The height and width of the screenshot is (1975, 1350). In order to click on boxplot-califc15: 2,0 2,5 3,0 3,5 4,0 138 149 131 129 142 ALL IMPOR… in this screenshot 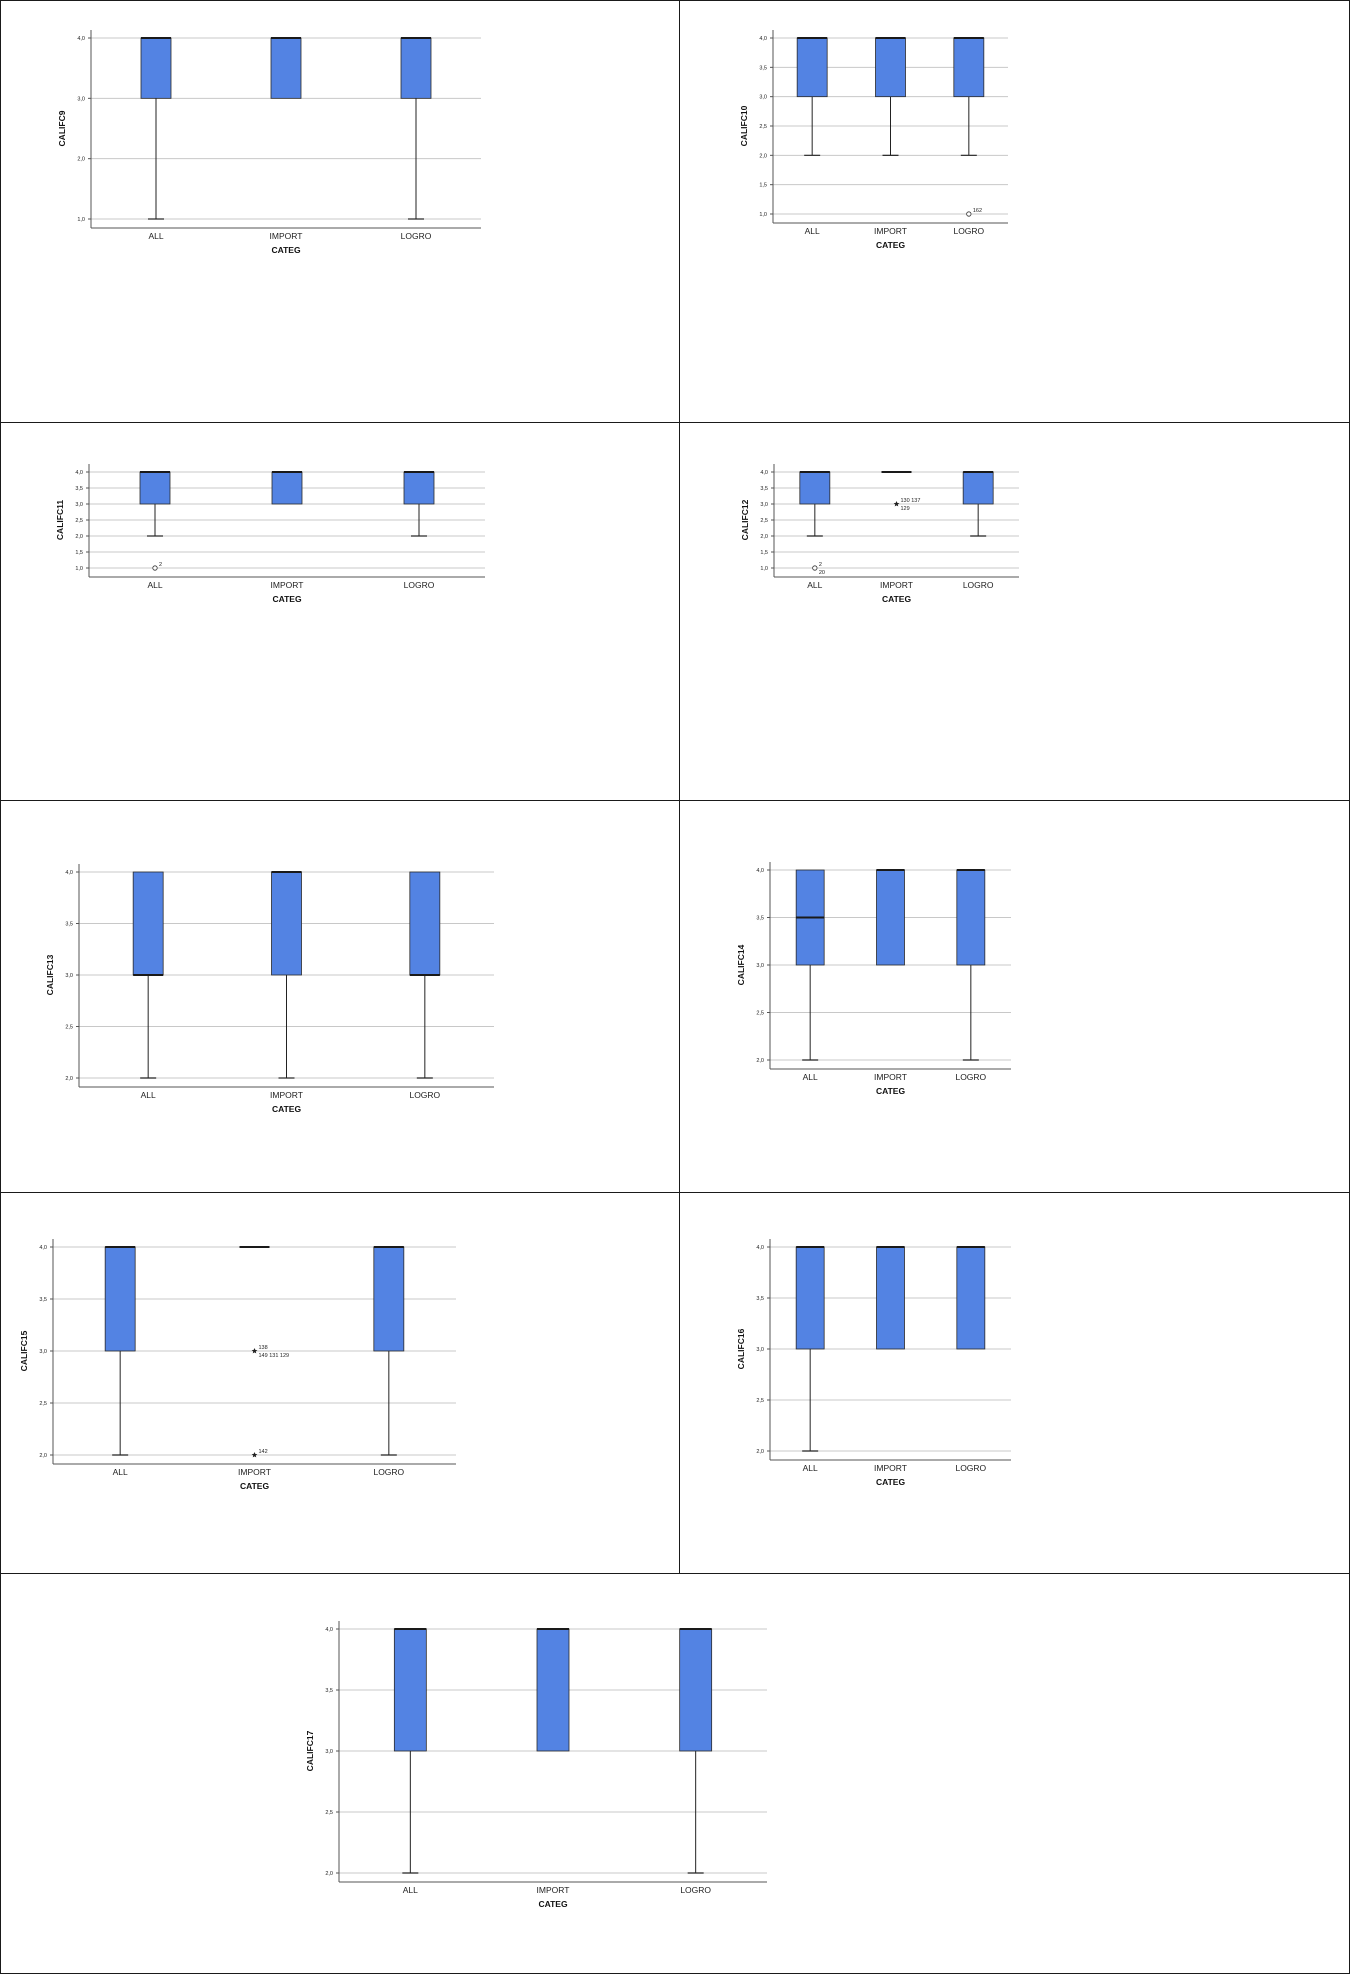, I will do `click(237, 1365)`.